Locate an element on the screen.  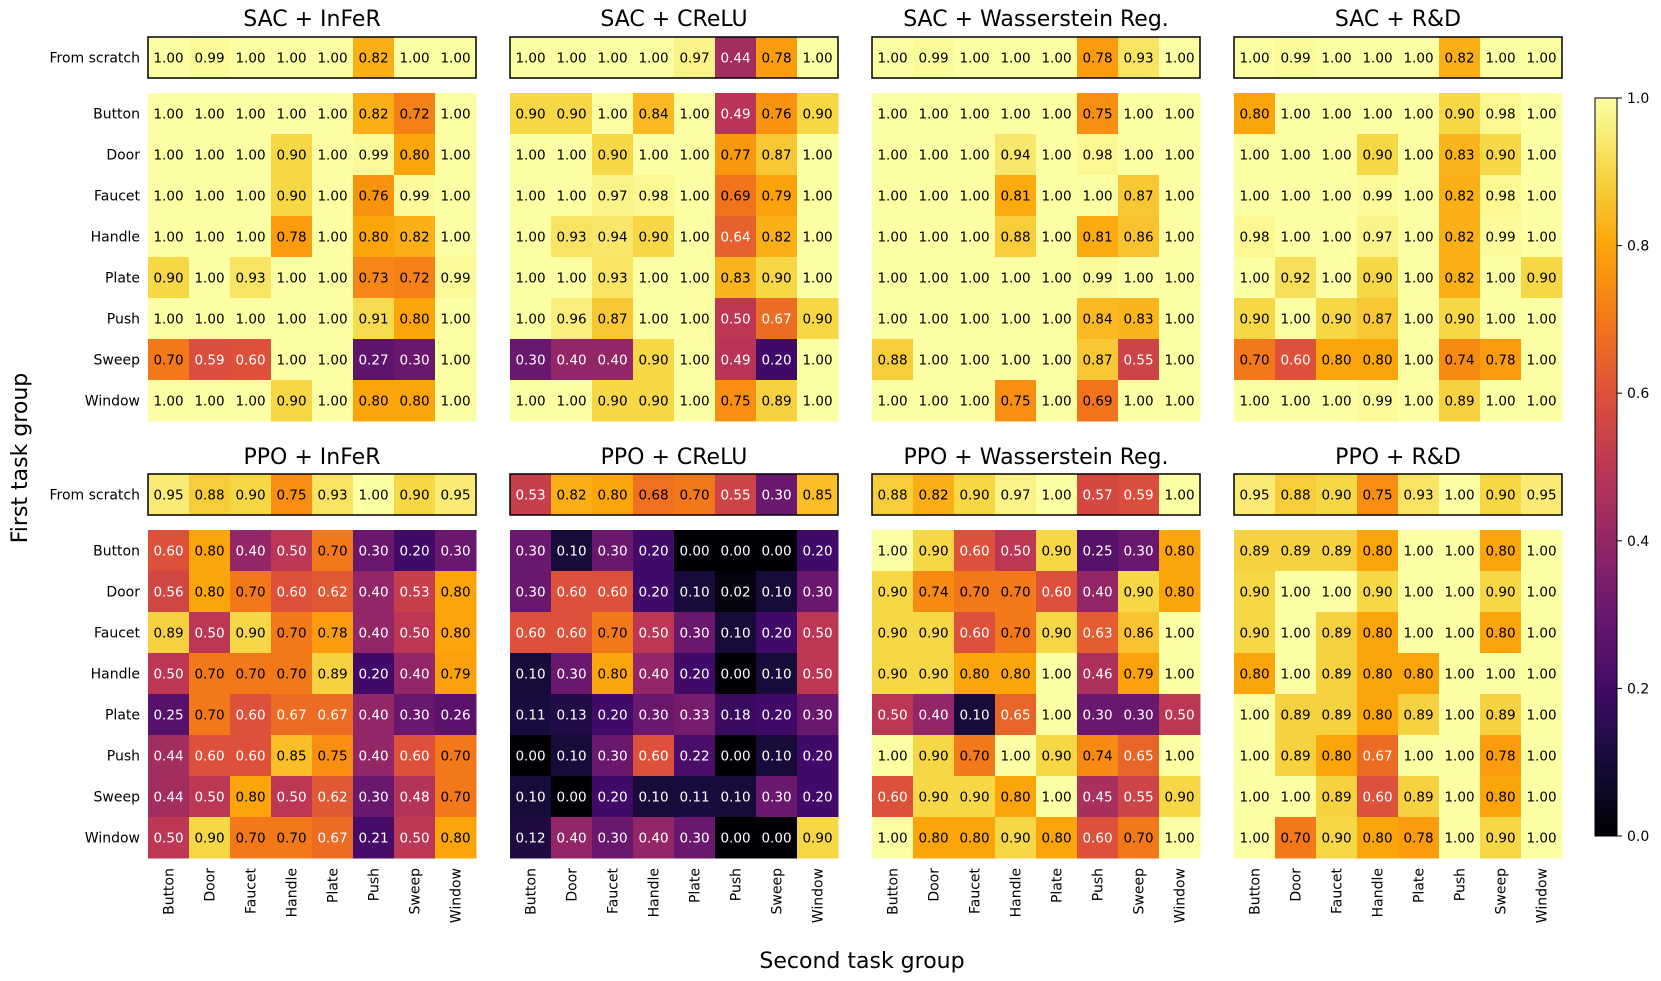
cell-value-label: 0.78 is located at coordinates (1418, 839).